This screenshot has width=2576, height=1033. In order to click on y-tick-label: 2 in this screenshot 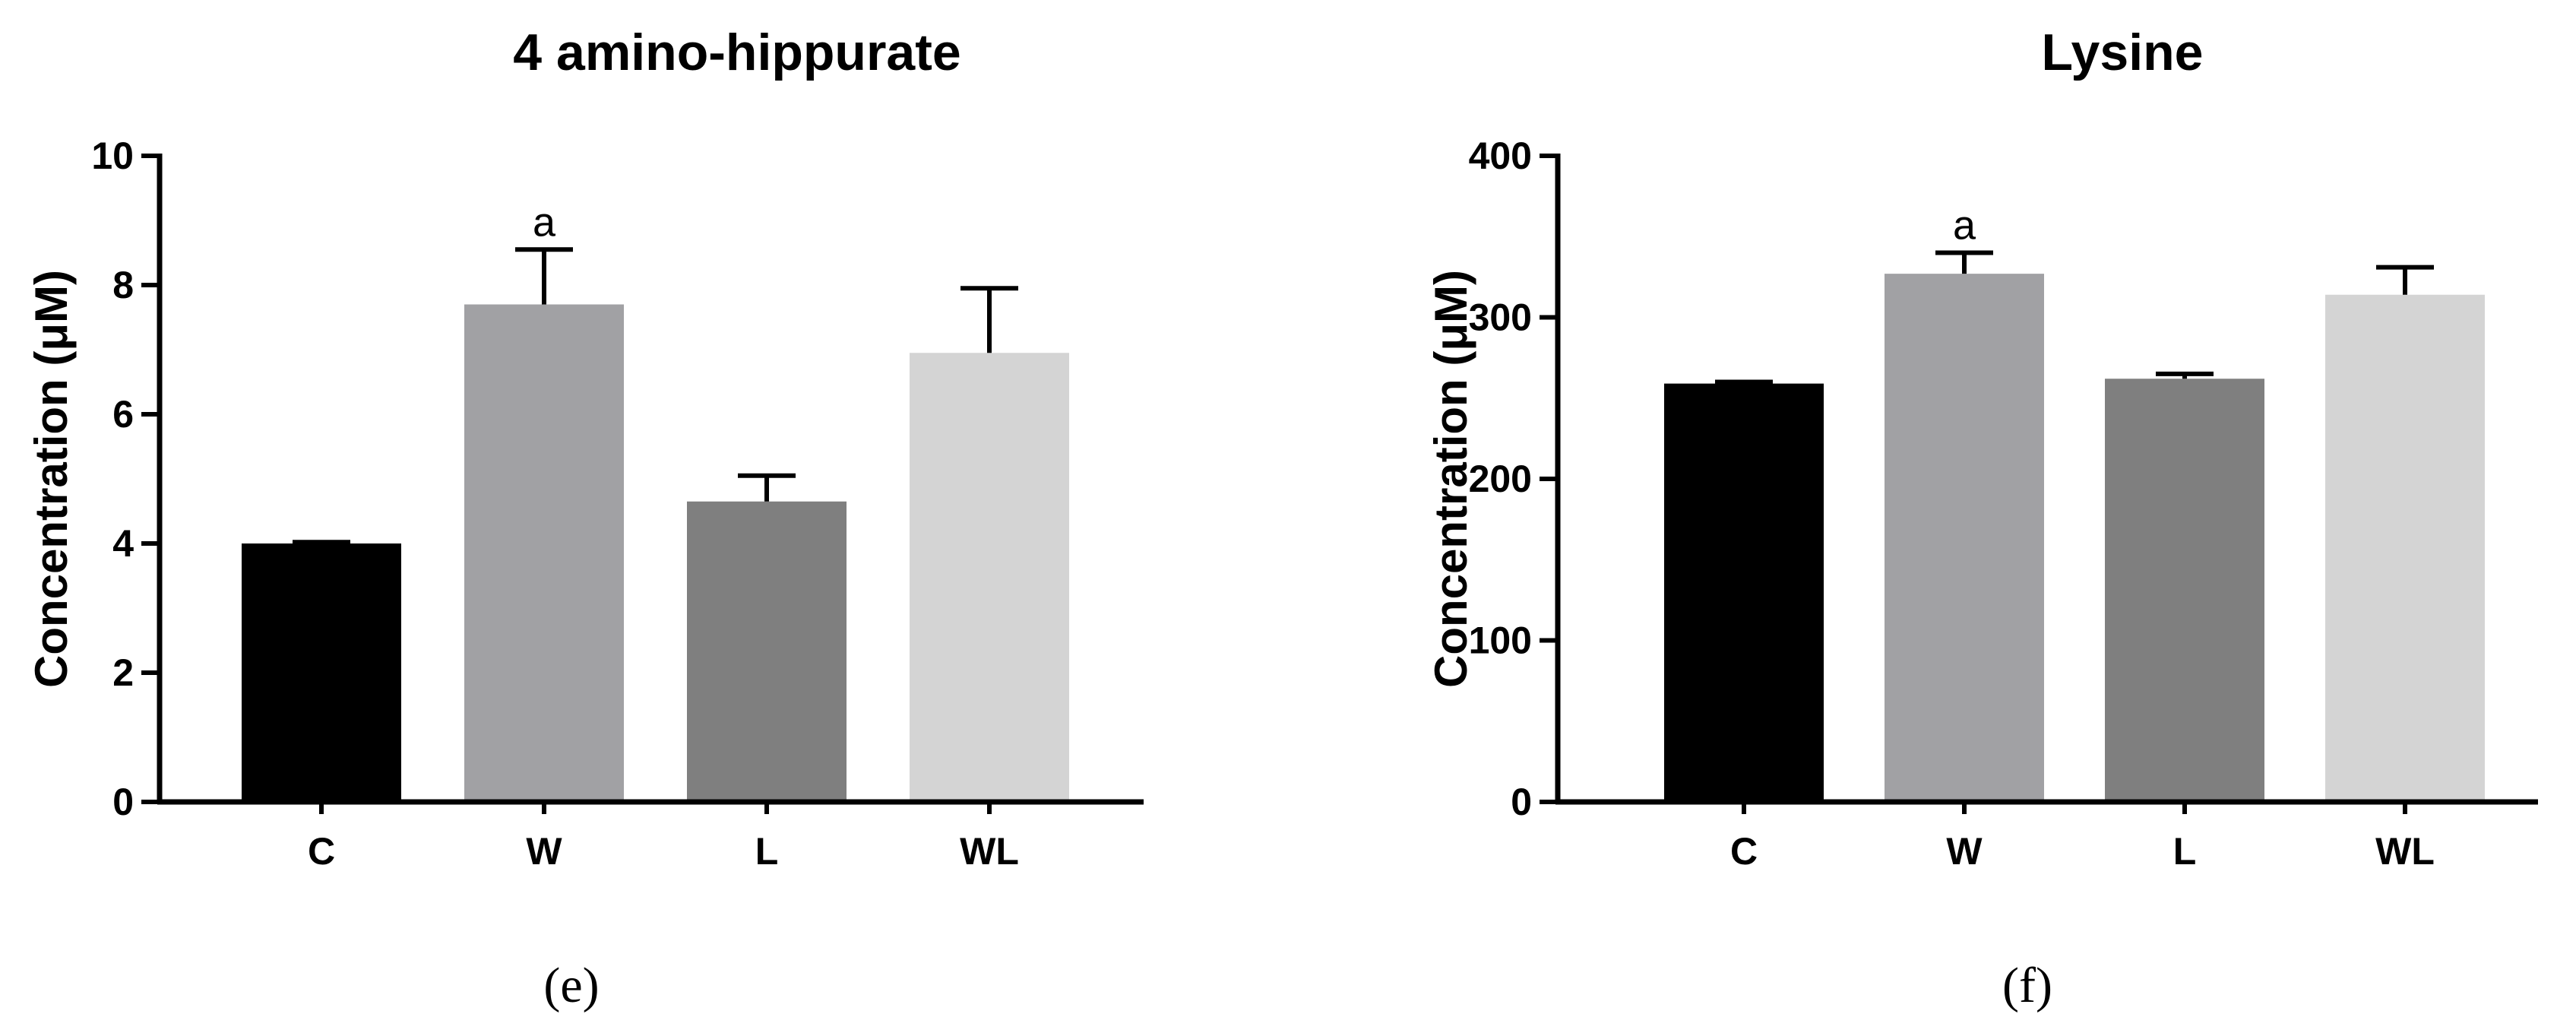, I will do `click(123, 672)`.